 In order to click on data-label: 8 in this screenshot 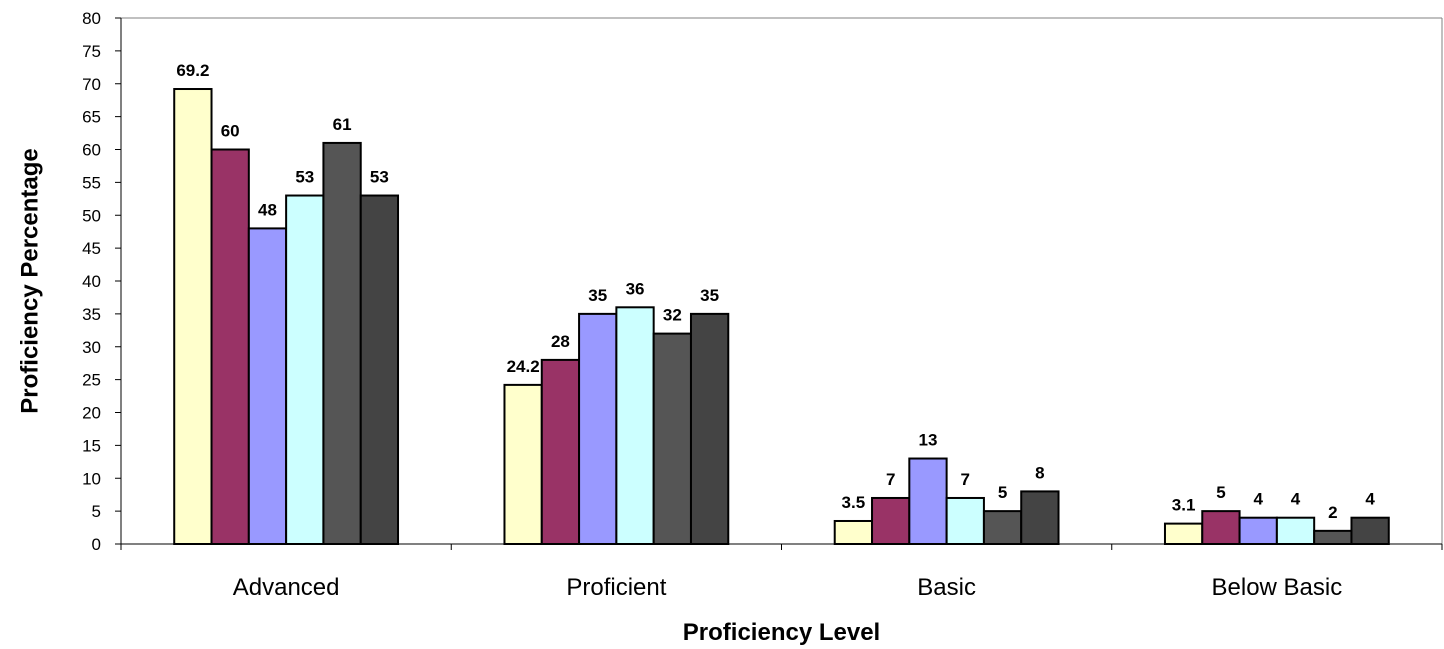, I will do `click(1039, 472)`.